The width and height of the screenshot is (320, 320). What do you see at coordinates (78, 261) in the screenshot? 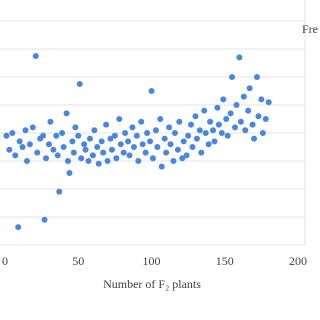
I see `x-tick-label: 50` at bounding box center [78, 261].